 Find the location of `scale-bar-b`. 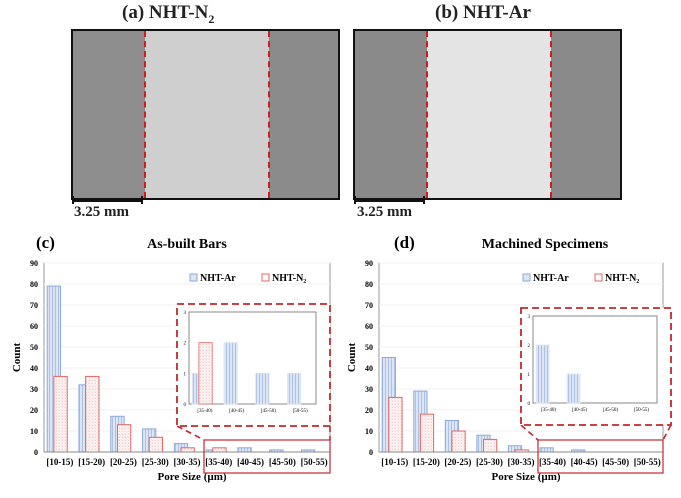

scale-bar-b is located at coordinates (389, 200).